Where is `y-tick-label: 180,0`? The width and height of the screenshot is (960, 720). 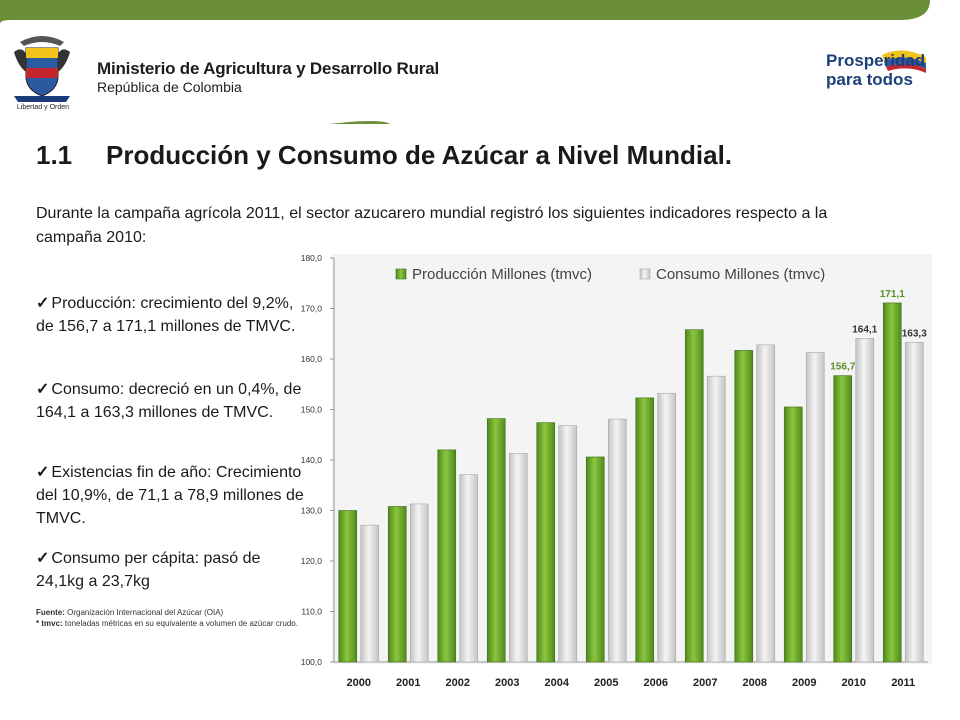 y-tick-label: 180,0 is located at coordinates (312, 258).